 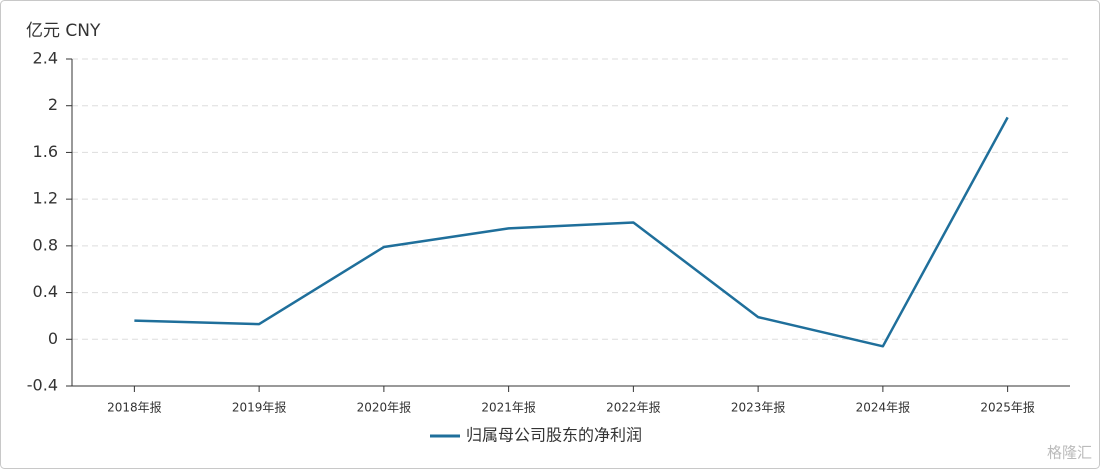 What do you see at coordinates (259, 407) in the screenshot?
I see `x-tick-label: 2019年报` at bounding box center [259, 407].